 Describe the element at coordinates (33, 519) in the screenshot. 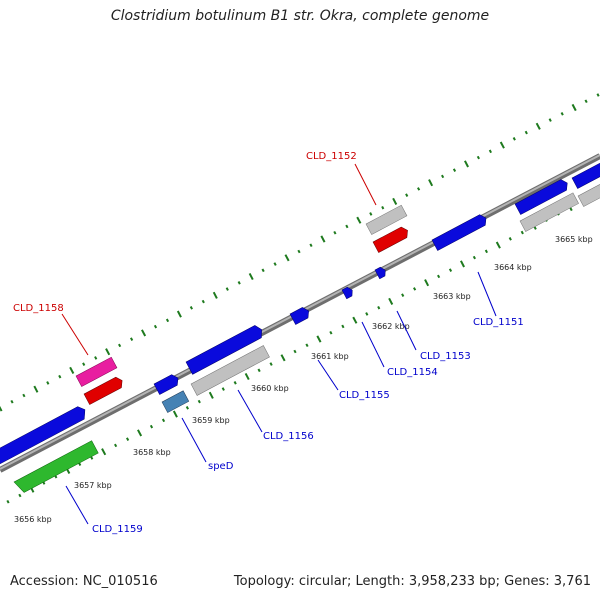

I see `scale-label-3656: 3656 kbp` at that location.